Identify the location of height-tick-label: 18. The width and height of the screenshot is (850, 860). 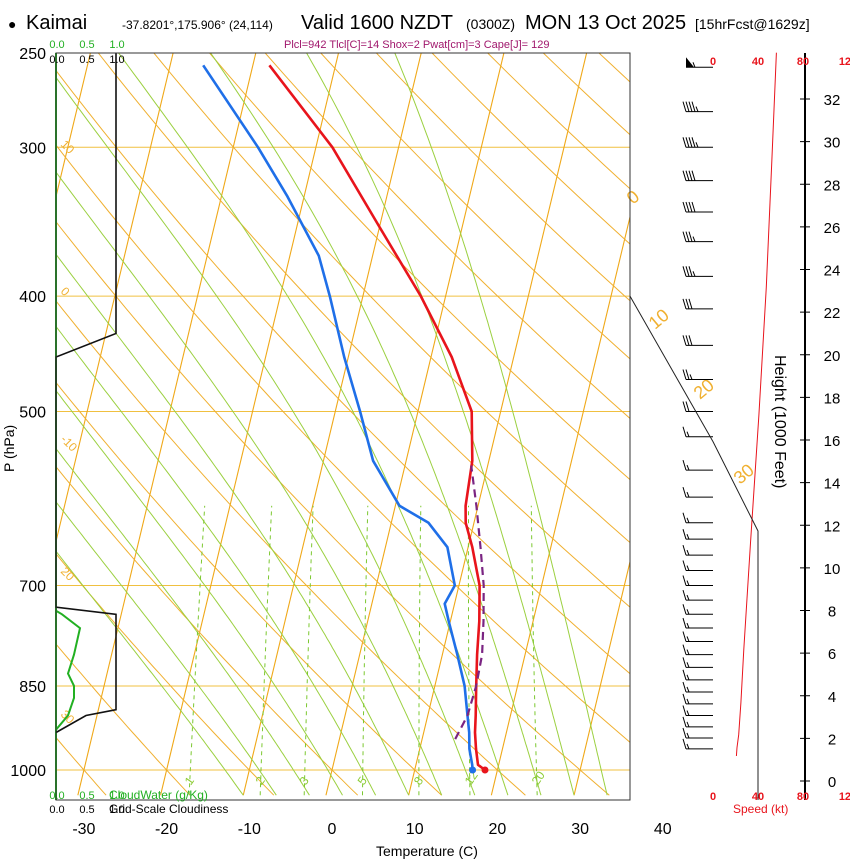
(832, 398).